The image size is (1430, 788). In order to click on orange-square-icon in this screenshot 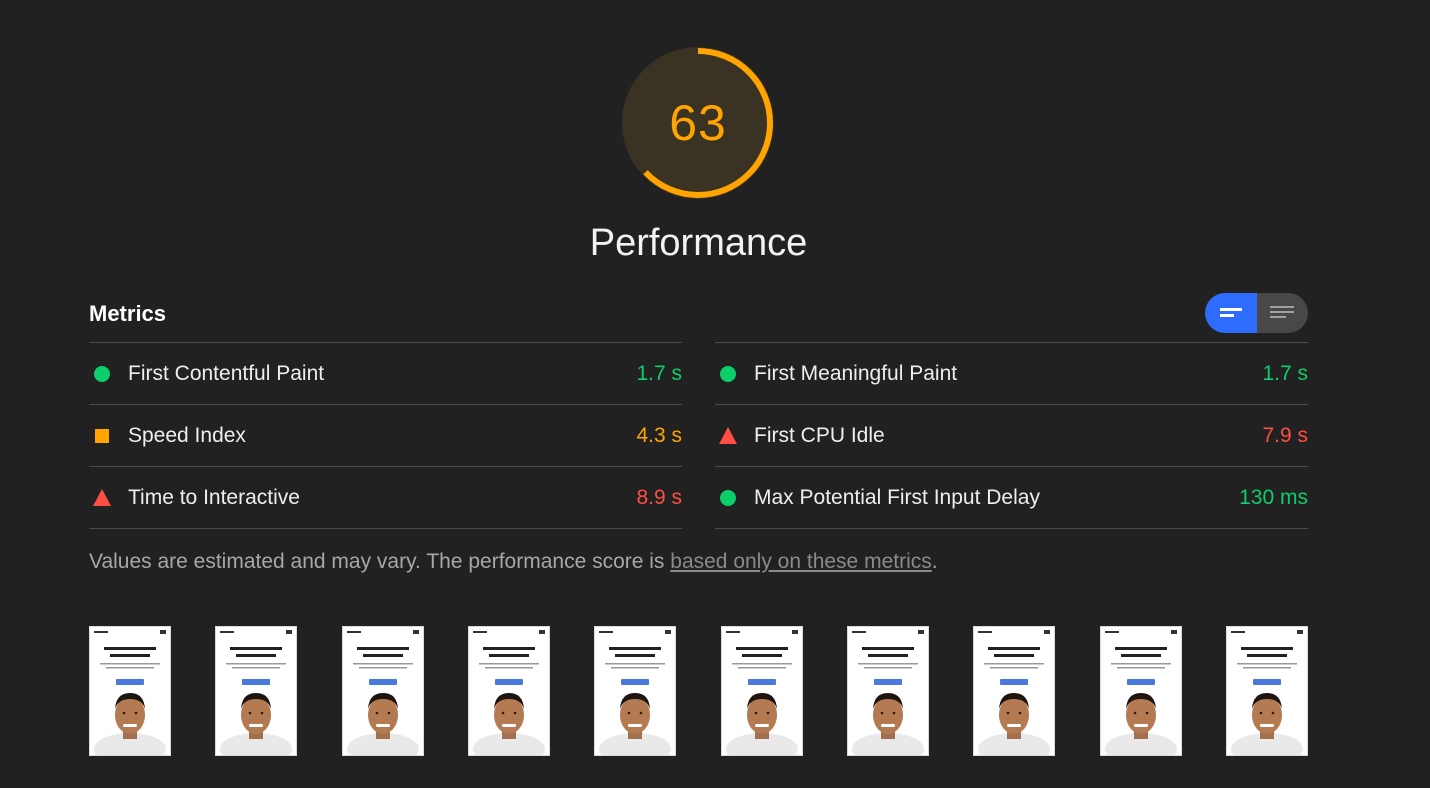, I will do `click(102, 435)`.